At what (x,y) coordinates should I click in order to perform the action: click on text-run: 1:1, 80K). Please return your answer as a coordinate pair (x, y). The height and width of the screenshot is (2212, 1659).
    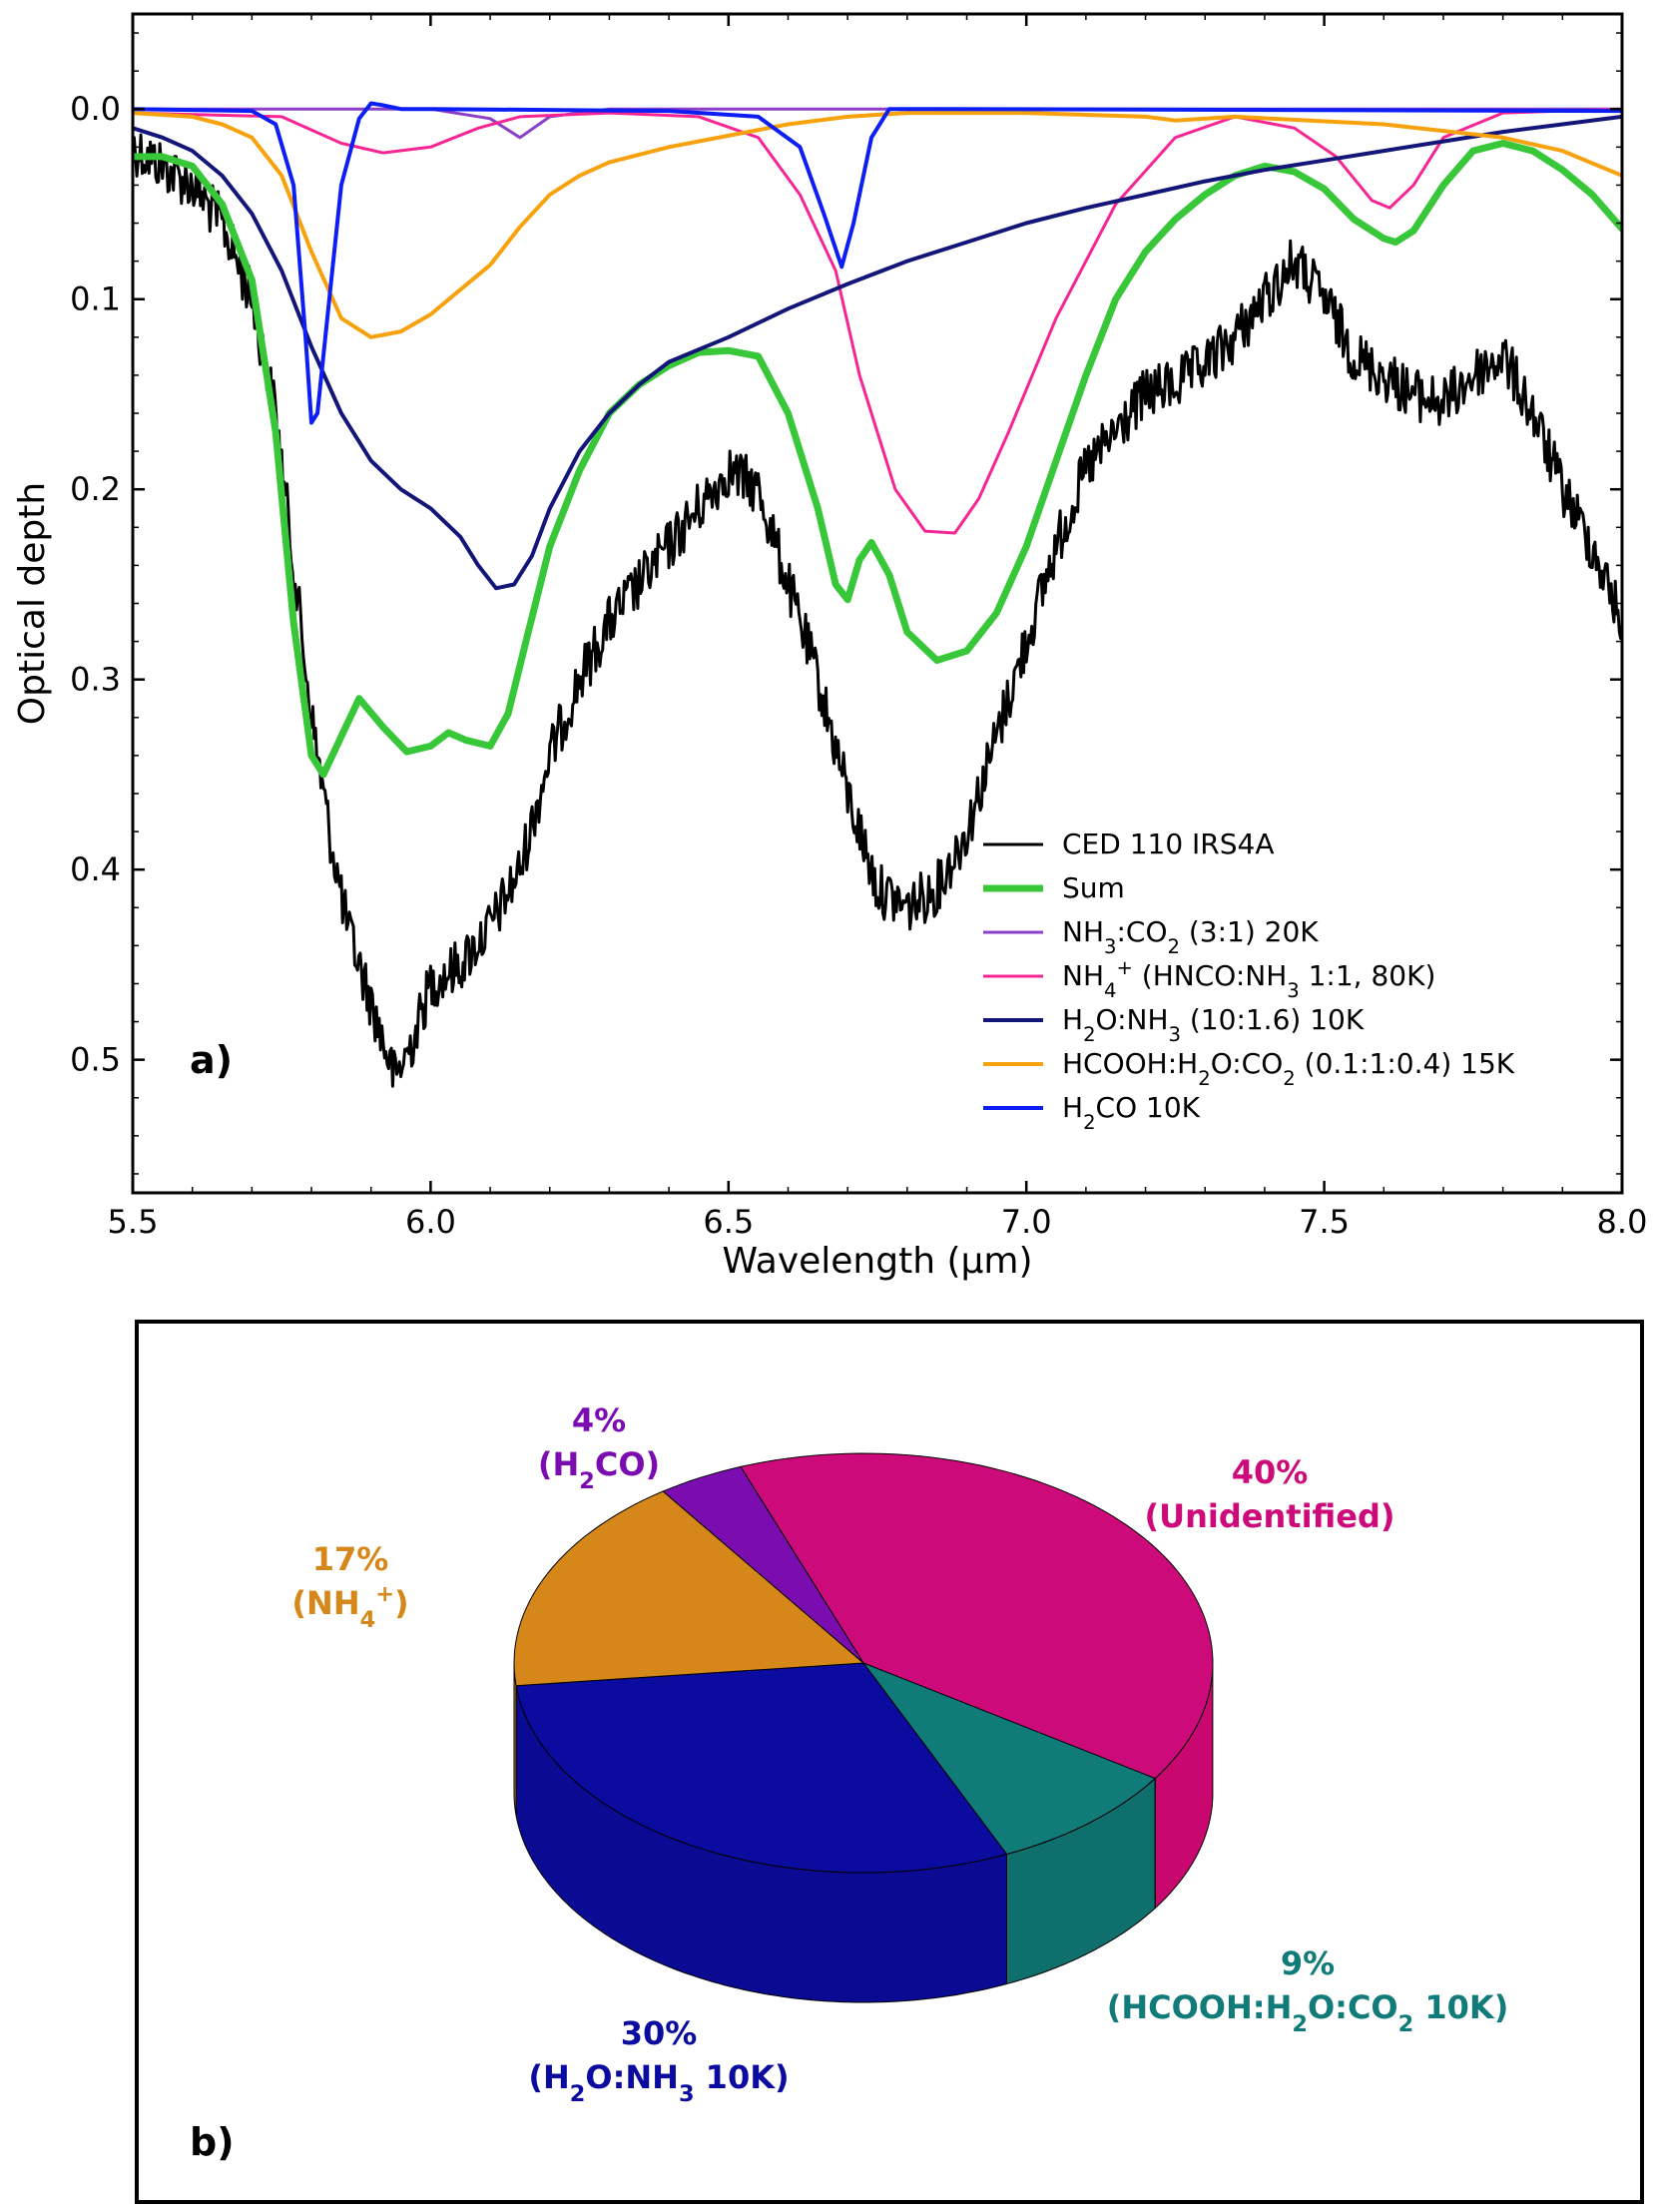
    Looking at the image, I should click on (1368, 976).